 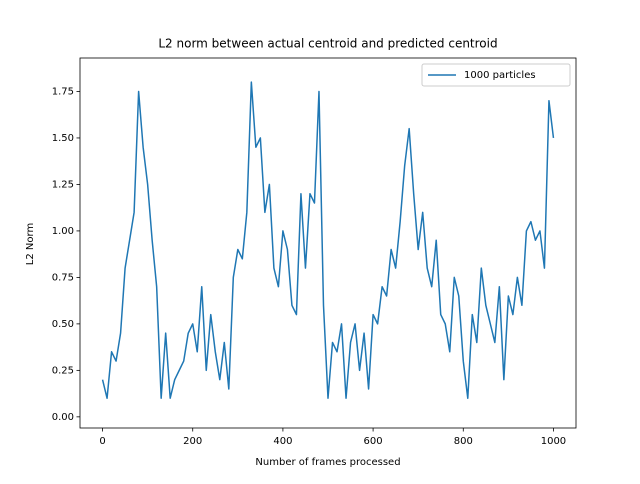 What do you see at coordinates (102, 441) in the screenshot?
I see `x-tick-label: 0` at bounding box center [102, 441].